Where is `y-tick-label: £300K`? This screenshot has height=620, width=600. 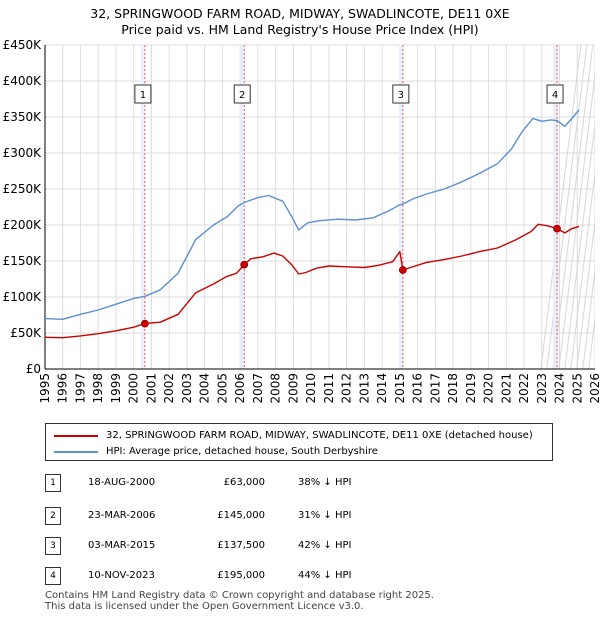 y-tick-label: £300K is located at coordinates (23, 153).